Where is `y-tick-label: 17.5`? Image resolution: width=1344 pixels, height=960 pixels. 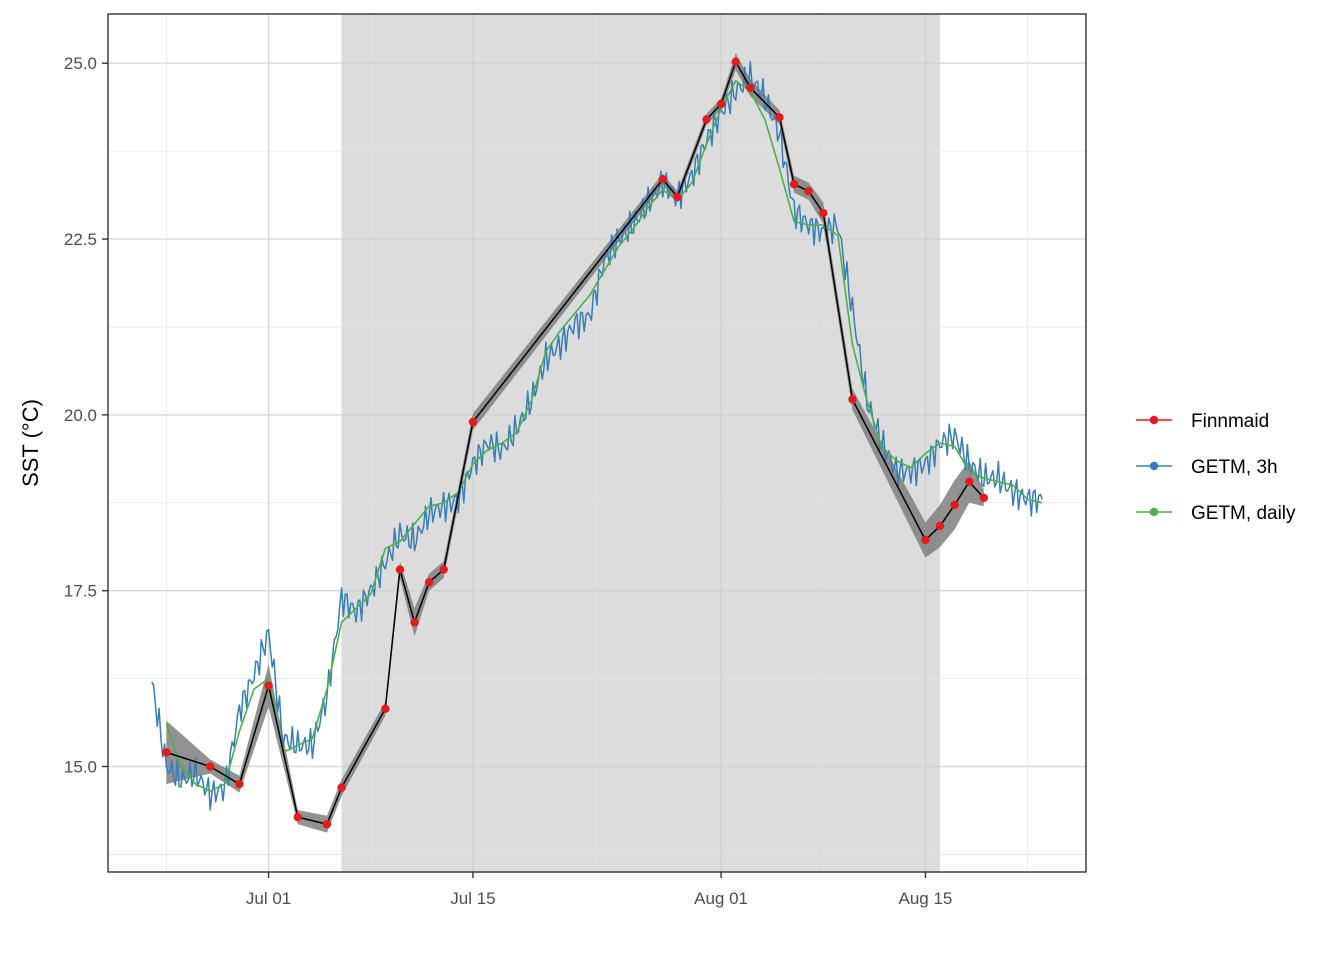
y-tick-label: 17.5 is located at coordinates (80, 591).